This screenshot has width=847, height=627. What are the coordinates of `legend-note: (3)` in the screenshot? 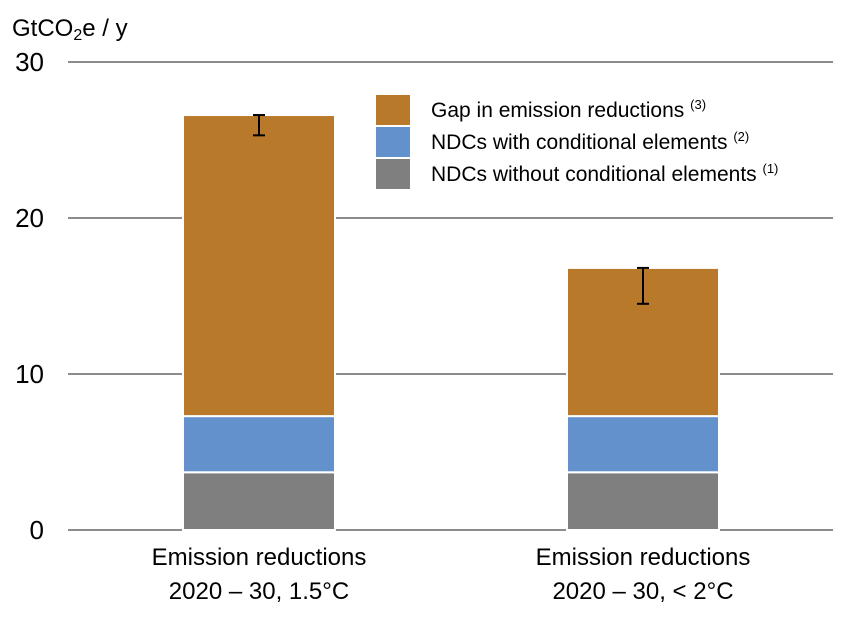 It's located at (698, 104).